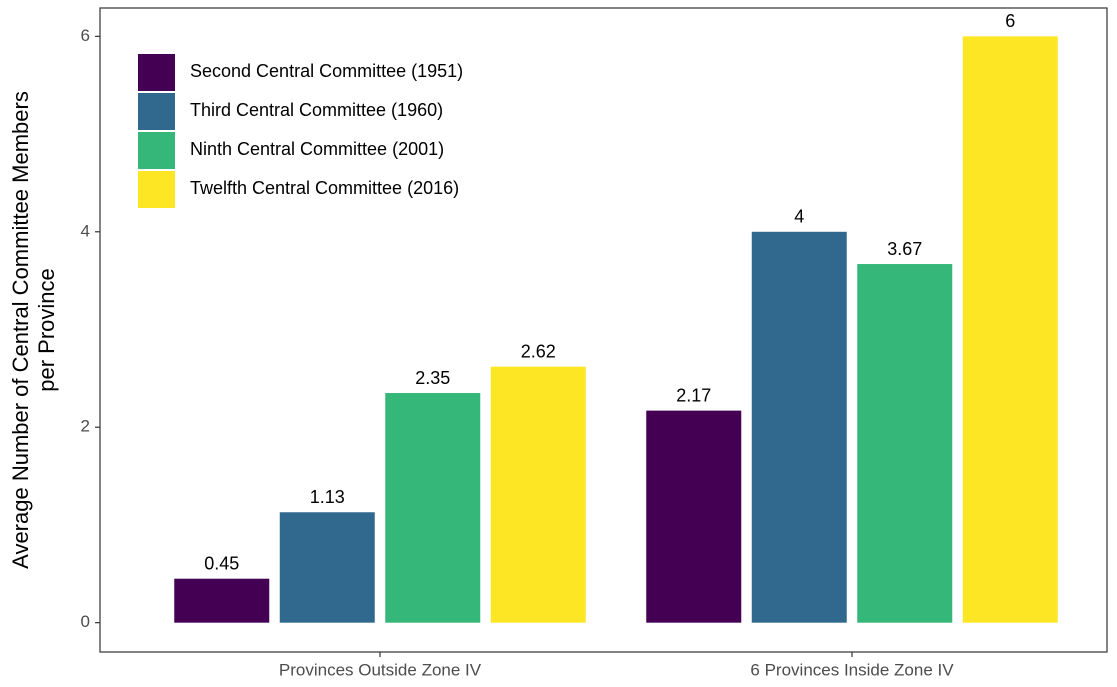  What do you see at coordinates (317, 149) in the screenshot?
I see `legend-label: Ninth Central Committee (2001)` at bounding box center [317, 149].